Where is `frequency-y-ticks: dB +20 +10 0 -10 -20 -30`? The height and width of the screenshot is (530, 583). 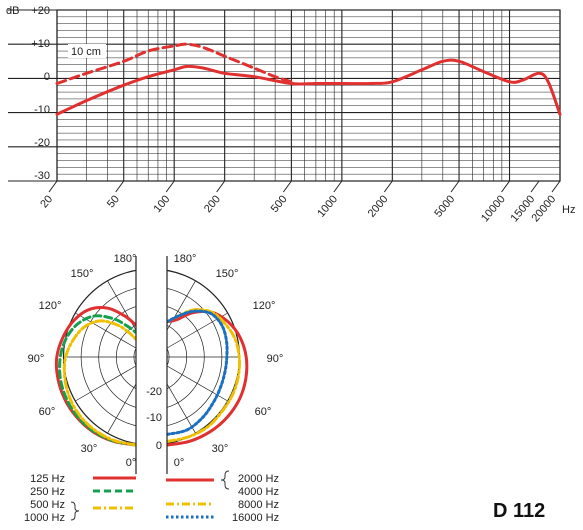 frequency-y-ticks: dB +20 +10 0 -10 -20 -30 is located at coordinates (28, 93).